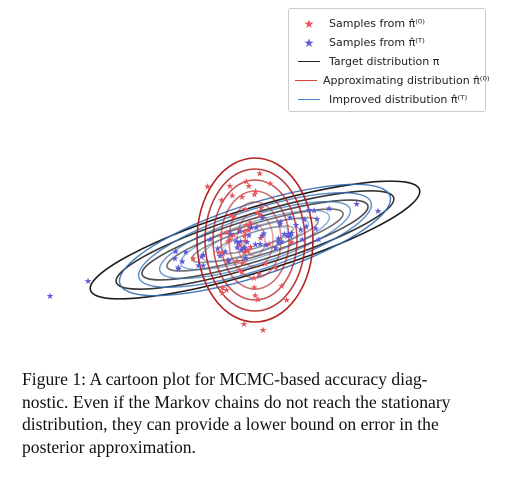 Image resolution: width=517 pixels, height=487 pixels. I want to click on legend-entry-improved: Improved distribution π̂⁽ᵀ⁾, so click(387, 99).